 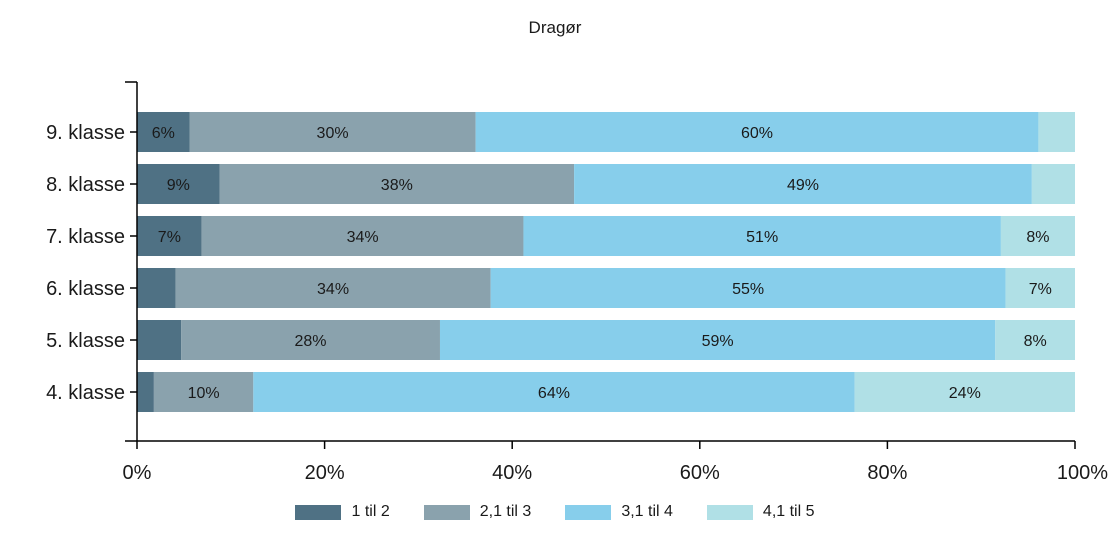 What do you see at coordinates (647, 511) in the screenshot?
I see `legend-label: 3,1 til 4` at bounding box center [647, 511].